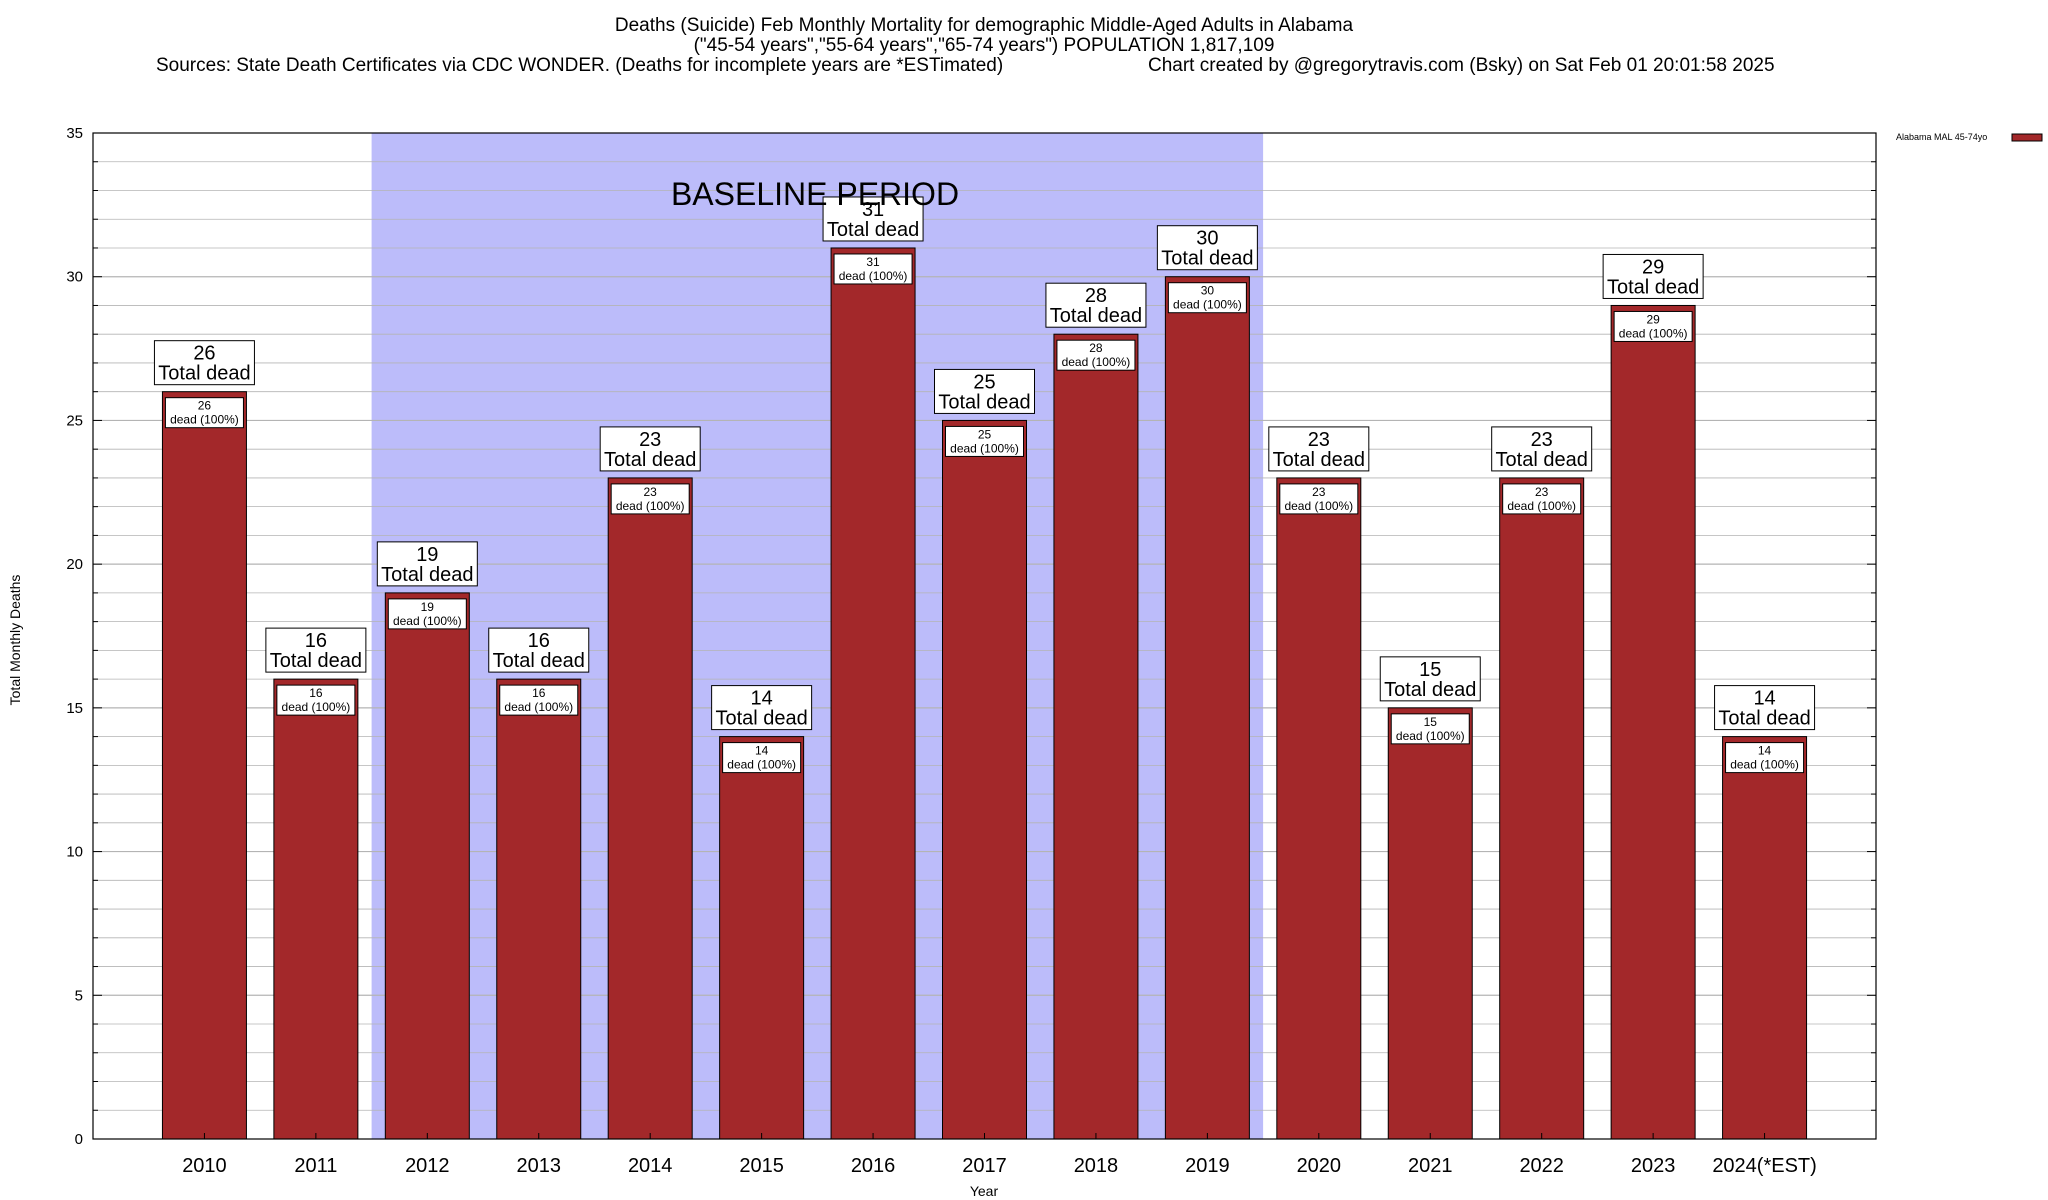 This screenshot has width=2048, height=1200. I want to click on bar-2012, so click(427, 866).